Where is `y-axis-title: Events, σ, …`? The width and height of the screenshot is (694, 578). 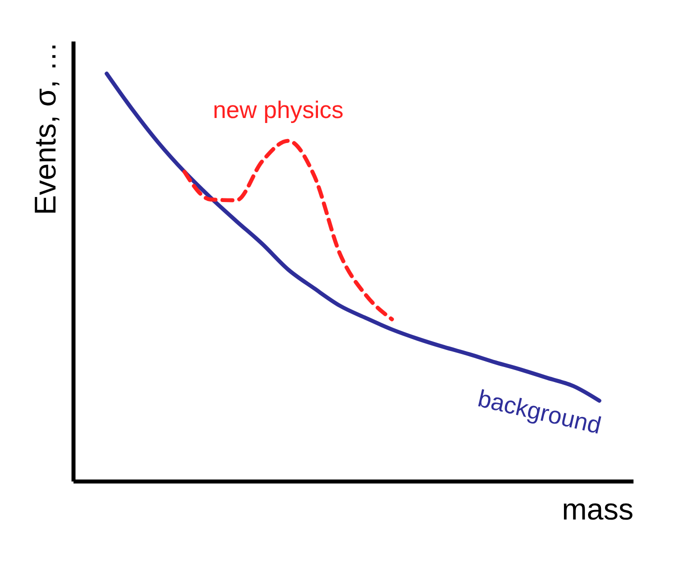 y-axis-title: Events, σ, … is located at coordinates (46, 129).